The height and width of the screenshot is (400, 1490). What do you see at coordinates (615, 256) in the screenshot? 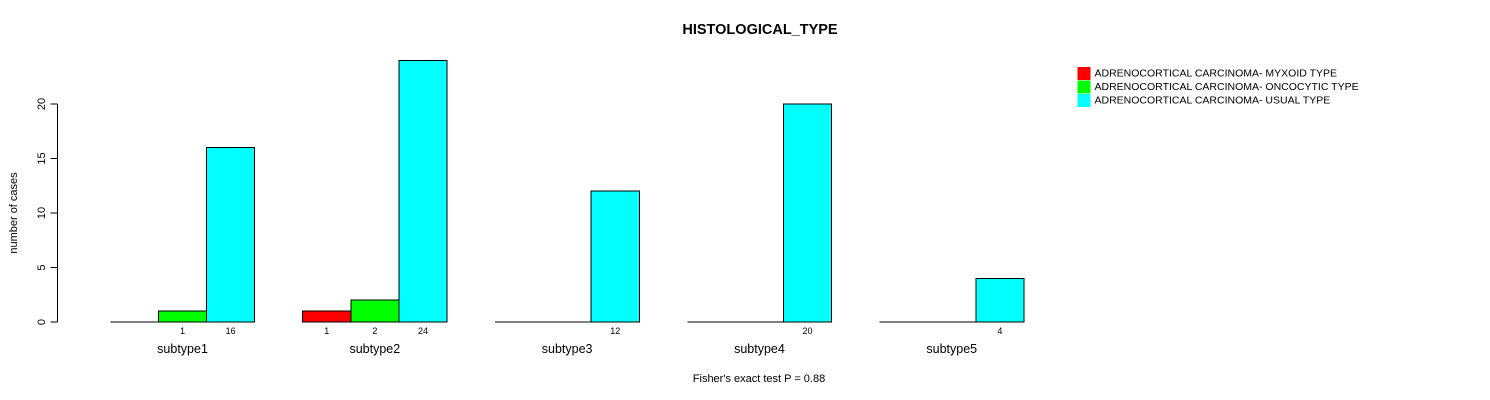
I see `bar-usual-subtype3` at bounding box center [615, 256].